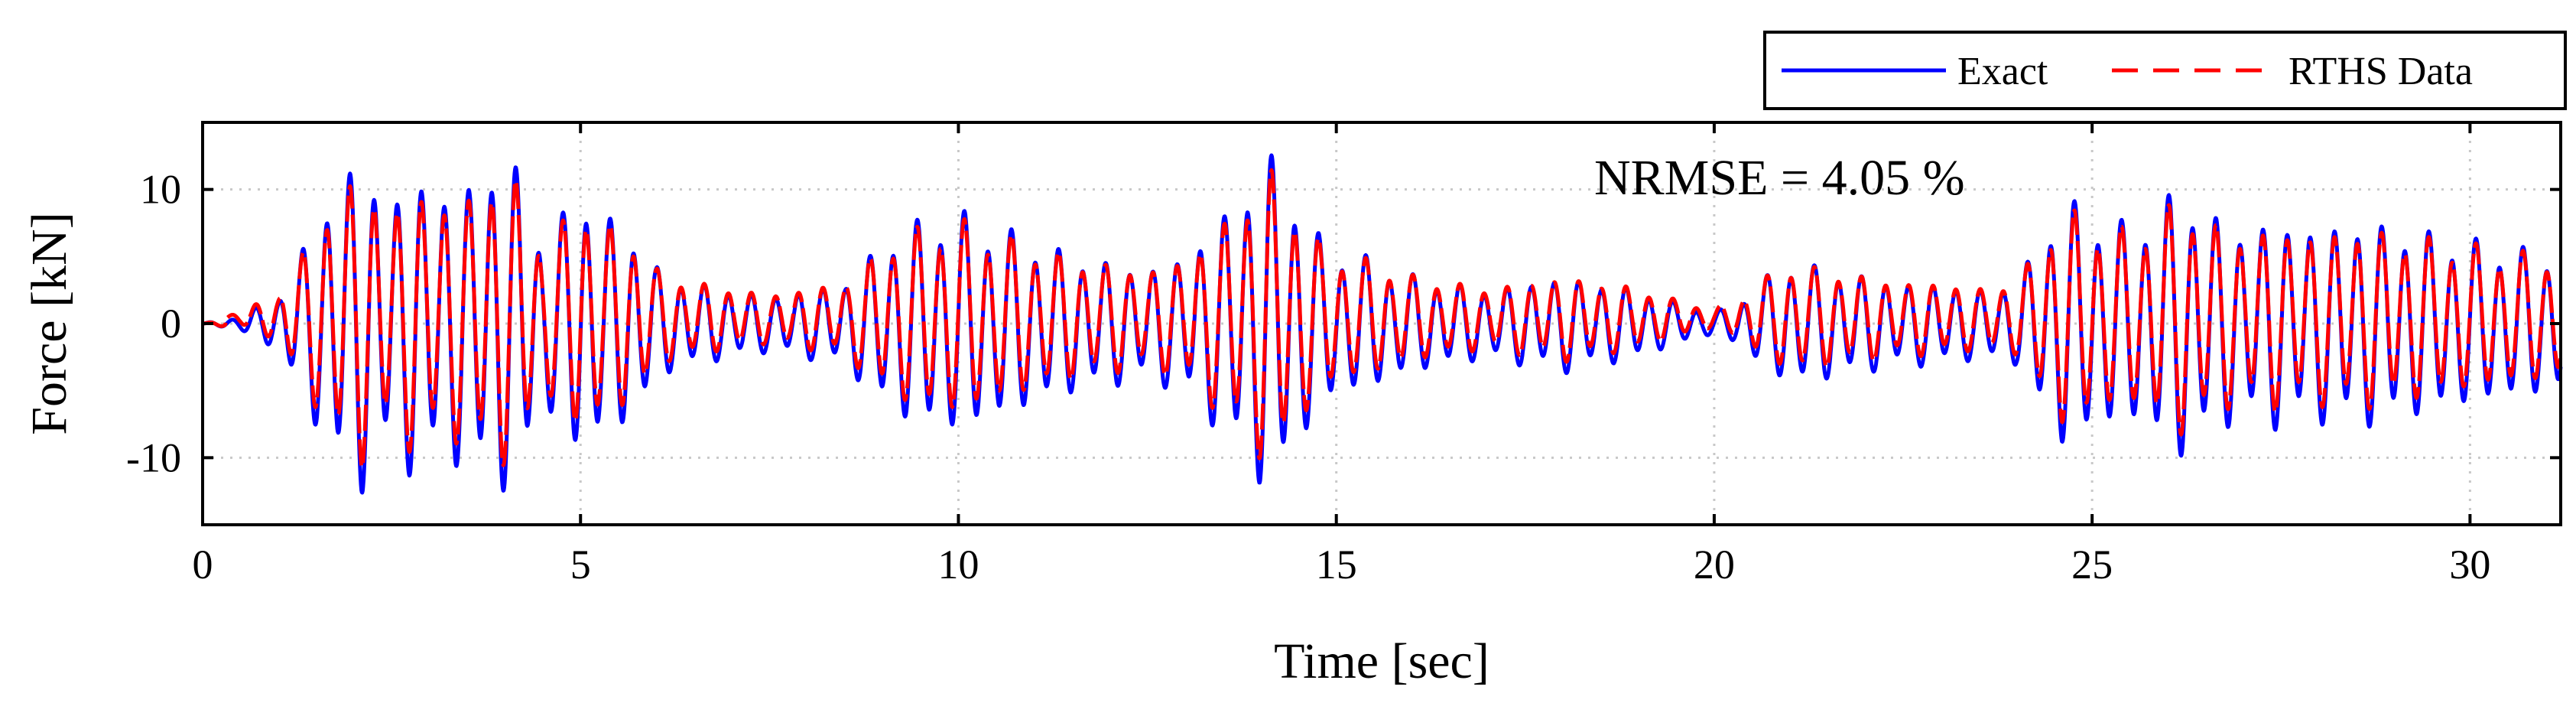 This screenshot has height=716, width=2576. Describe the element at coordinates (171, 324) in the screenshot. I see `y-tick-label: 0` at that location.